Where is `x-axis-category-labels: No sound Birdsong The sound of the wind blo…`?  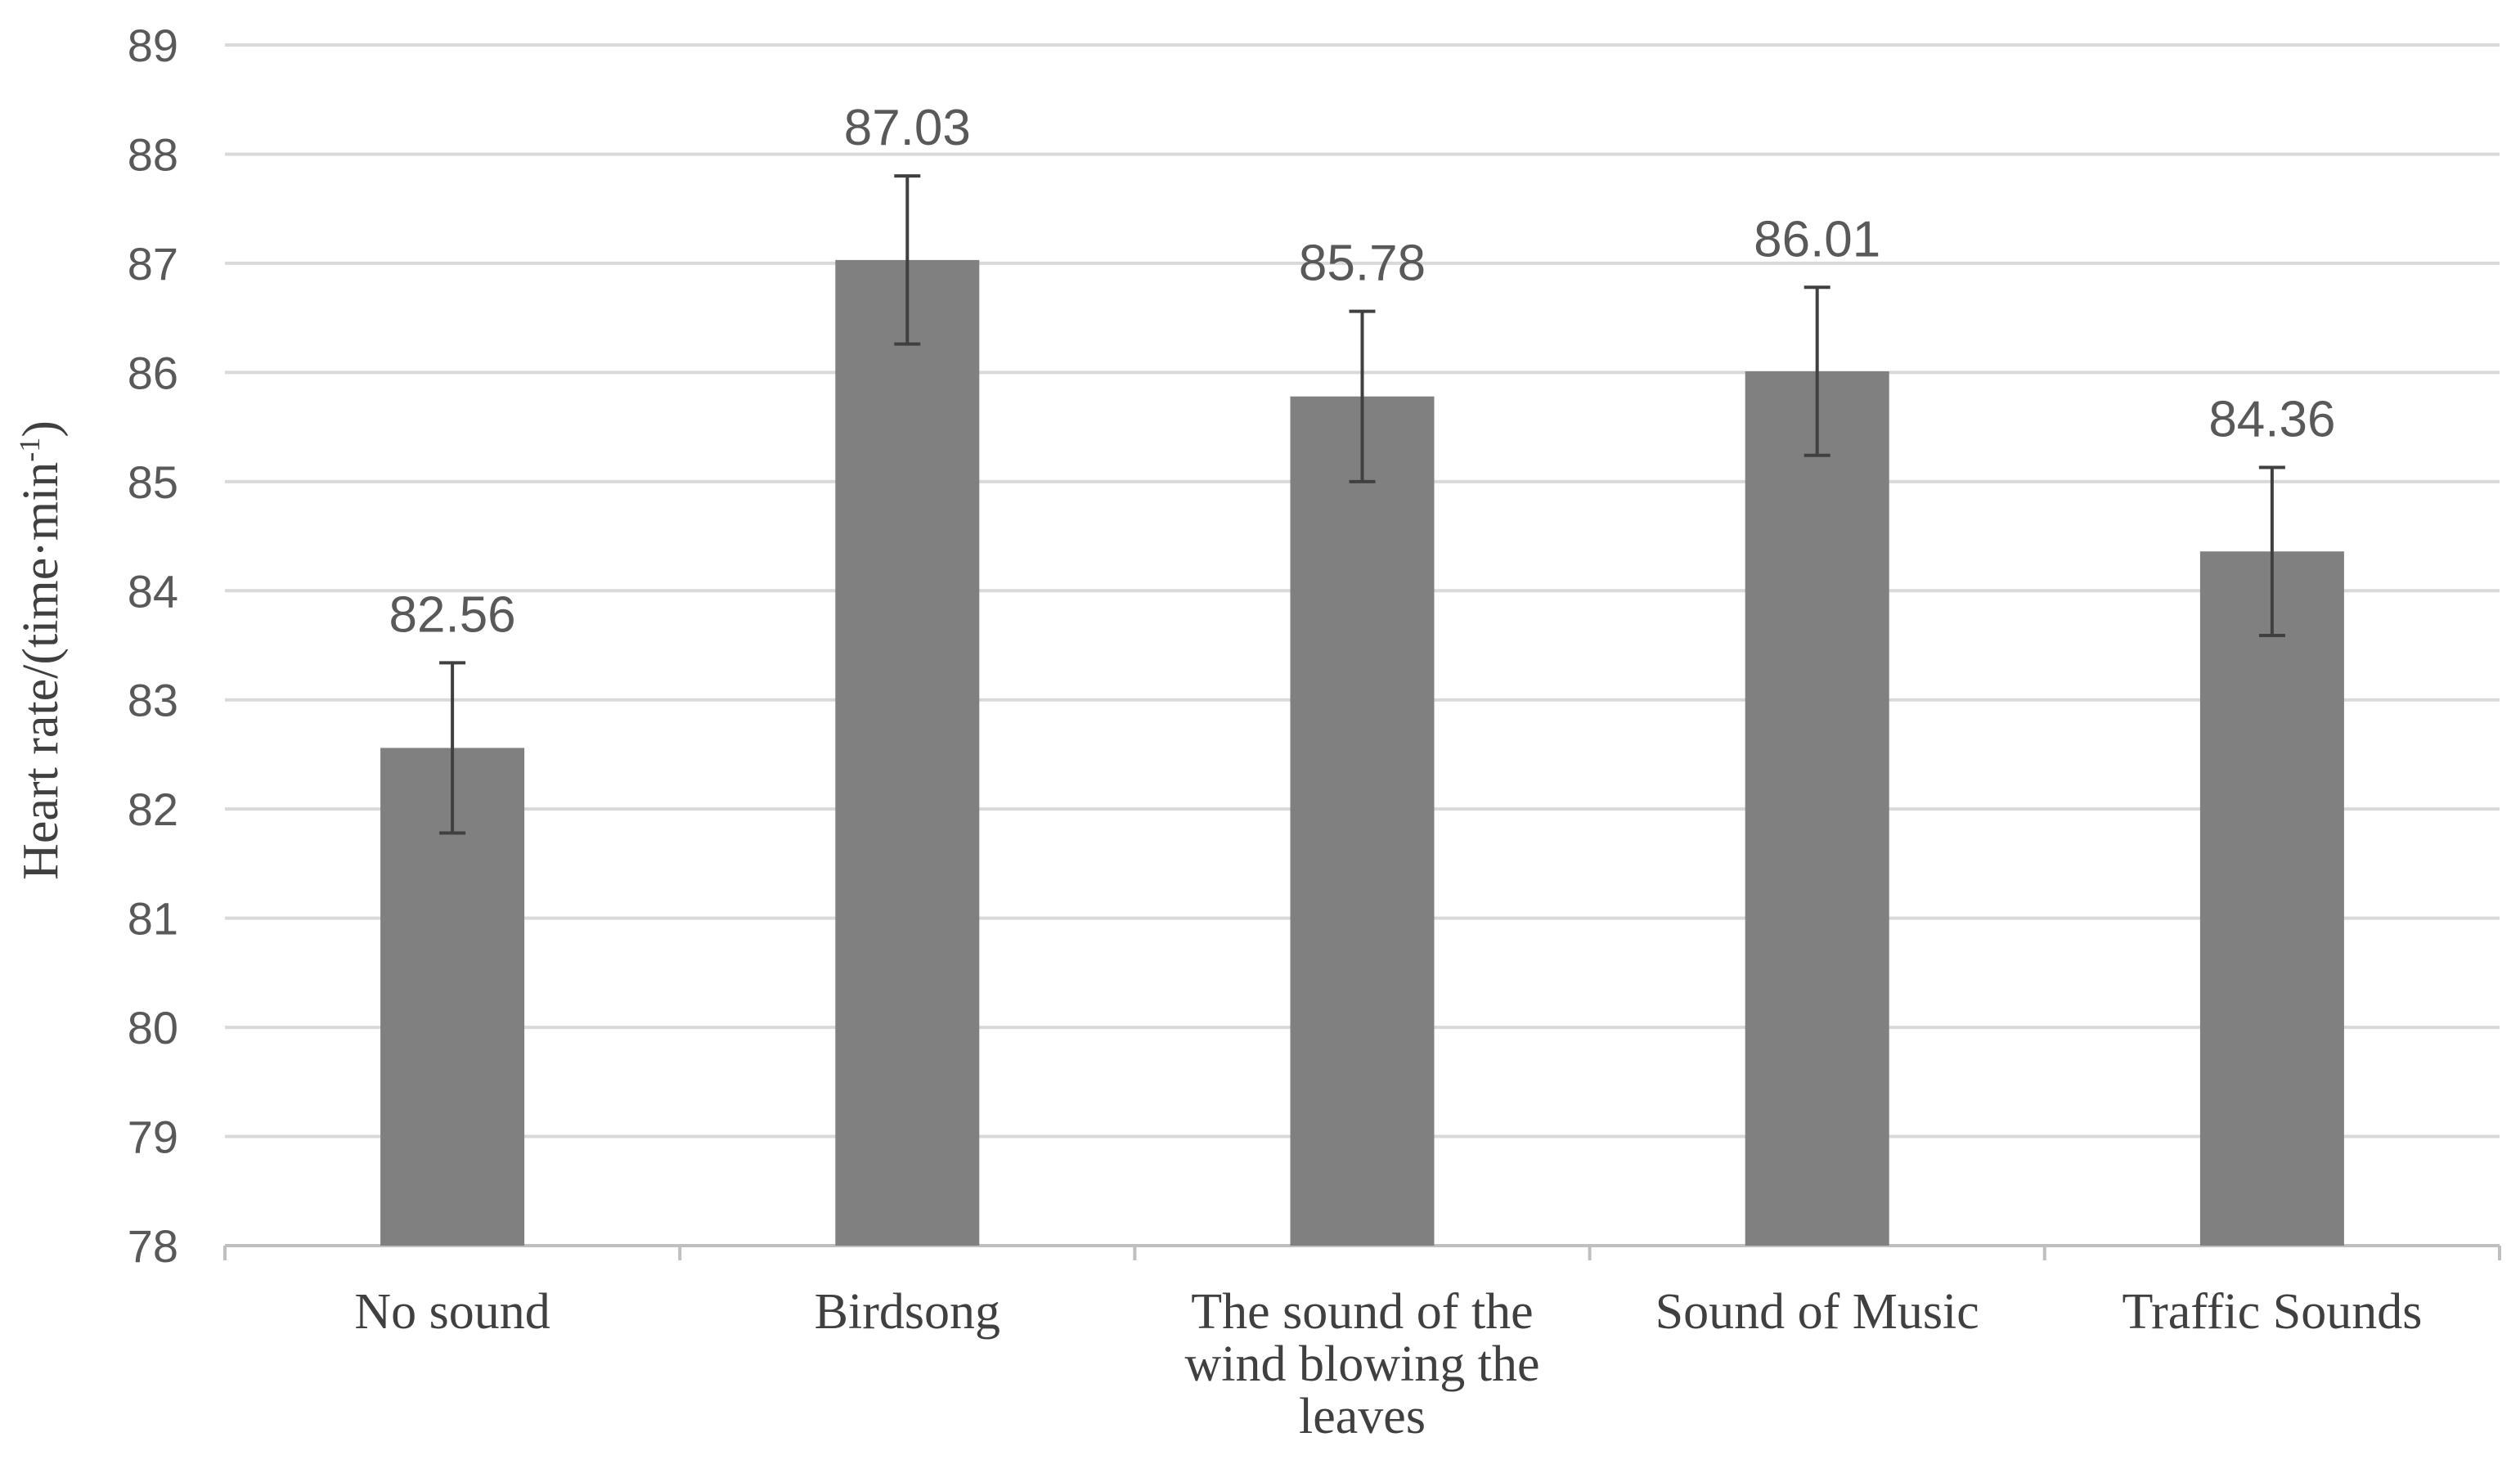 x-axis-category-labels: No sound Birdsong The sound of the wind blo… is located at coordinates (1388, 1364).